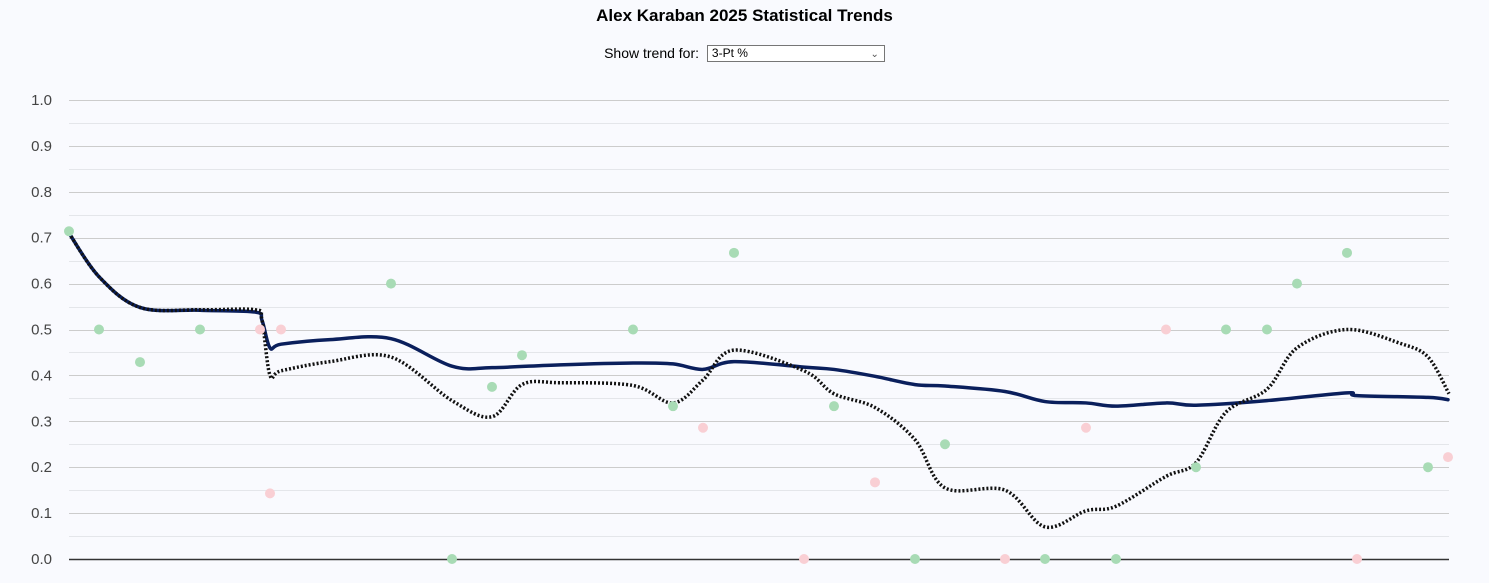  Describe the element at coordinates (41, 238) in the screenshot. I see `y-tick-label: 0.7` at that location.